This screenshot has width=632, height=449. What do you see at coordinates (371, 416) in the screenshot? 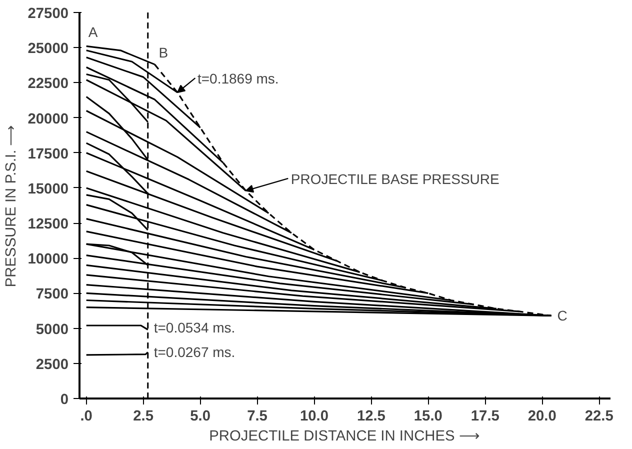
I see `x-tick-label: 12.5` at bounding box center [371, 416].